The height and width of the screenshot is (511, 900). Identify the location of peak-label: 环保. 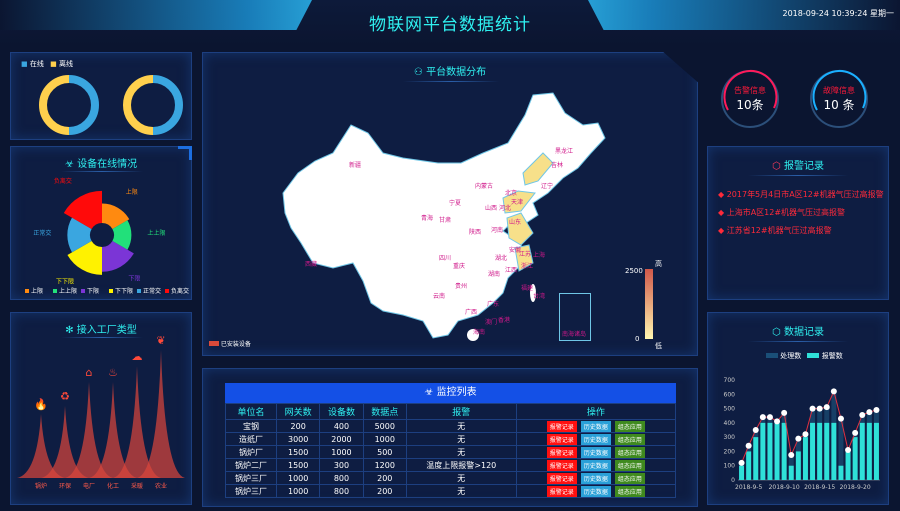
(65, 486).